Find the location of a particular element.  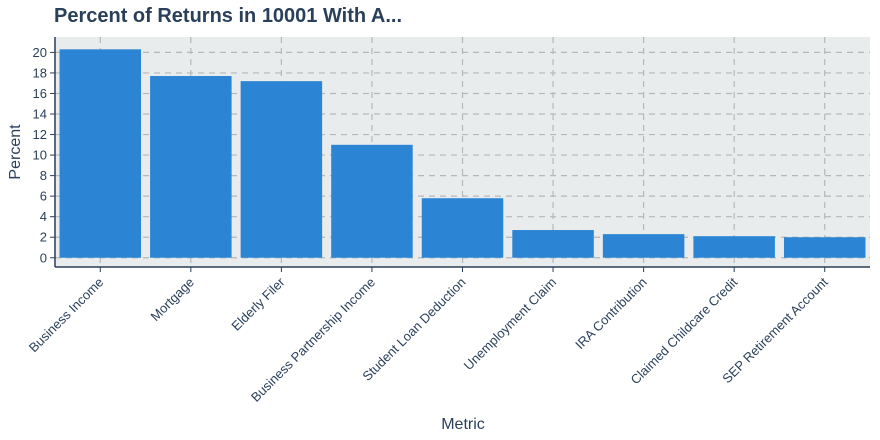

x-tick-label: Mortgage is located at coordinates (172, 299).